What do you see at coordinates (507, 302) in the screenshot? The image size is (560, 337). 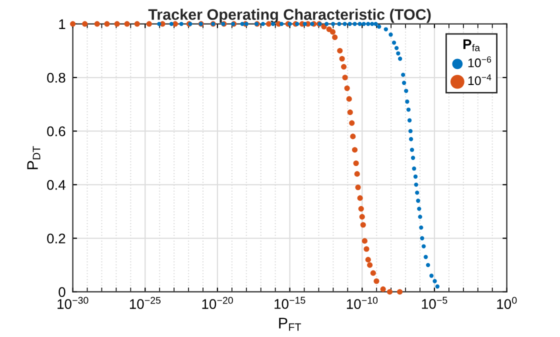 I see `x-tick-label: 10$^{0}$` at bounding box center [507, 302].